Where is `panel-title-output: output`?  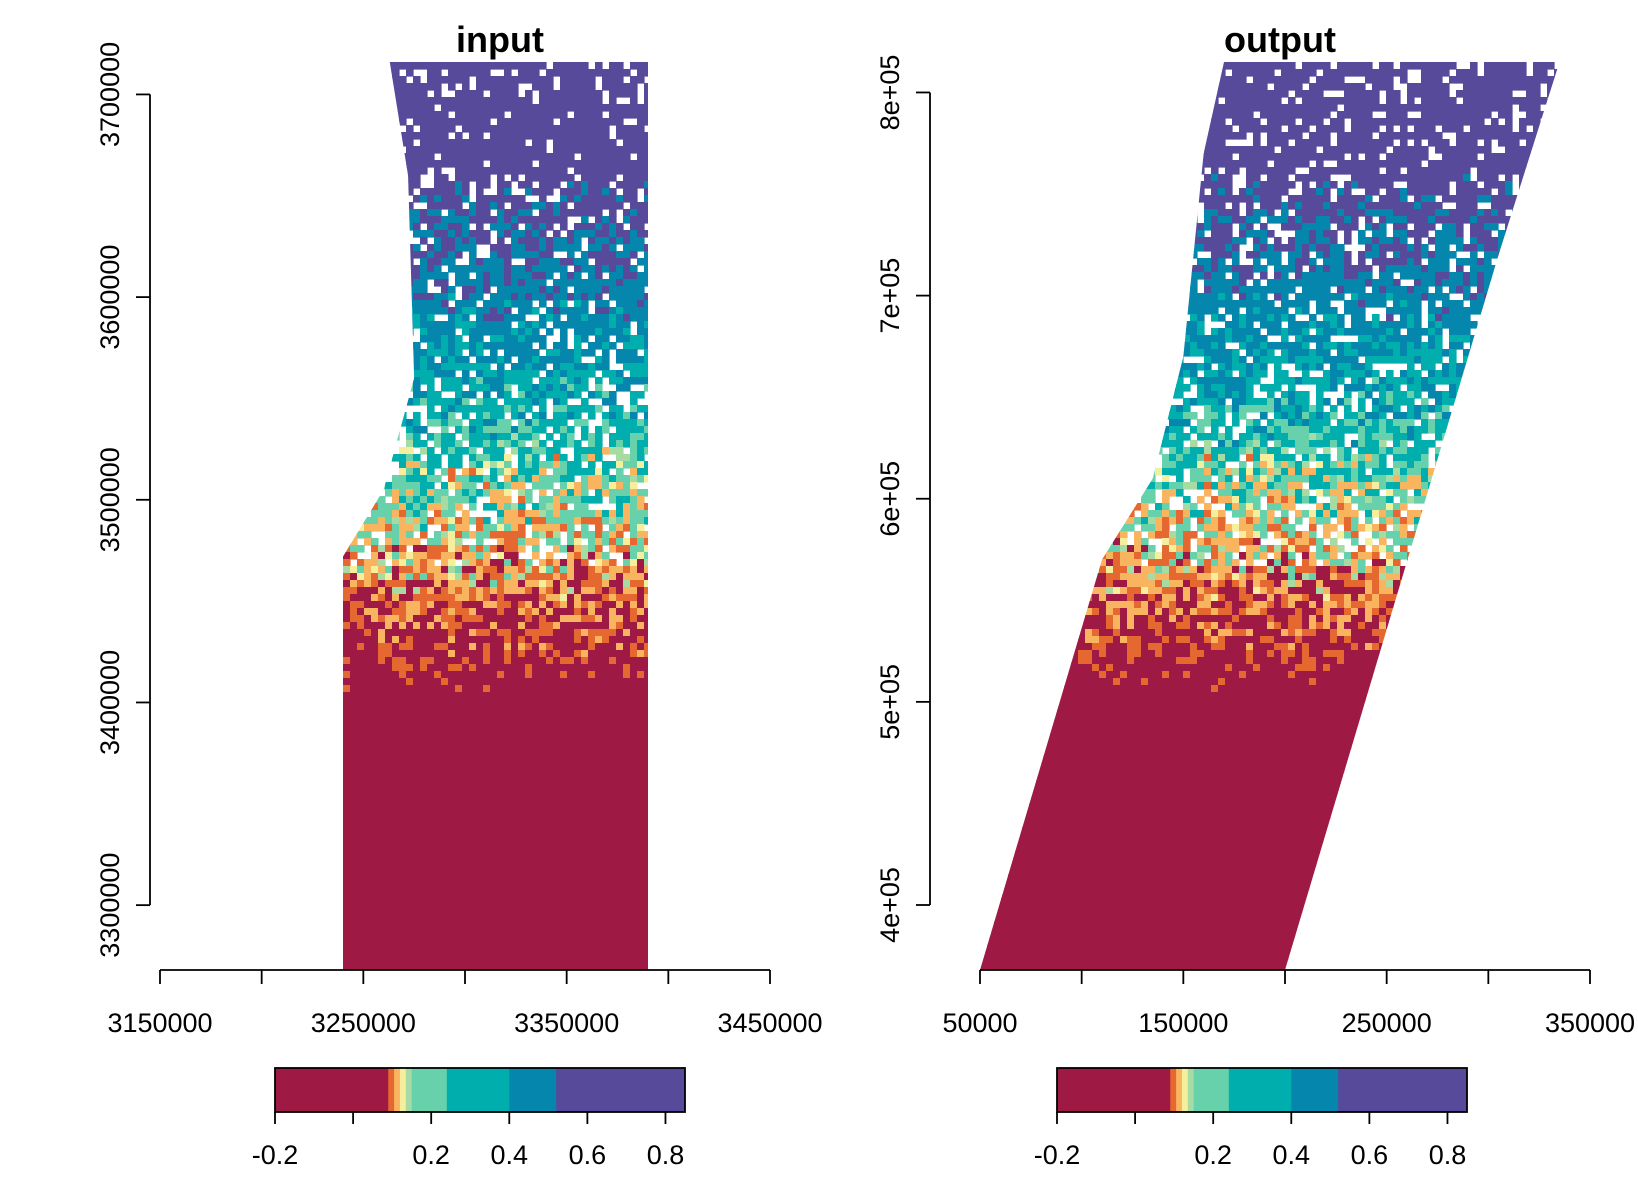 panel-title-output: output is located at coordinates (1280, 39).